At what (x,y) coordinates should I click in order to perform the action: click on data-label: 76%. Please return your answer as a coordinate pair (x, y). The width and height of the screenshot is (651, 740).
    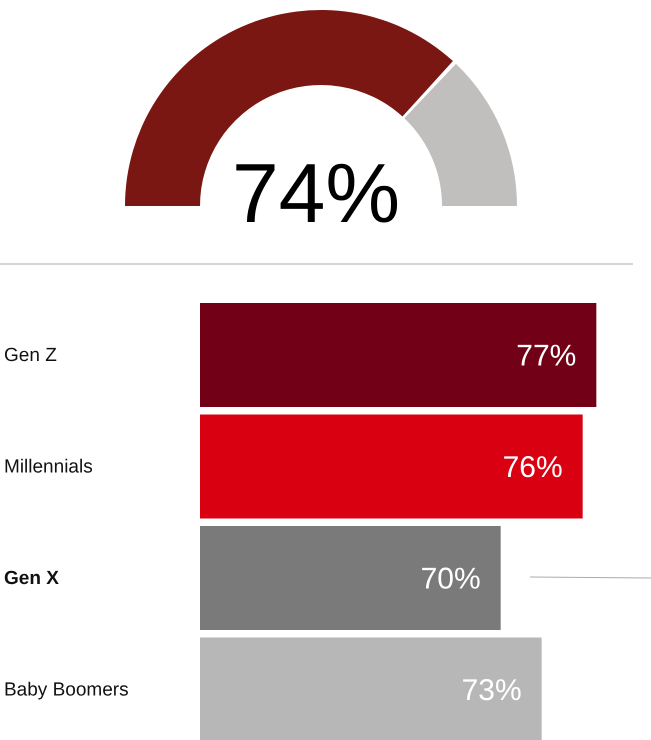
    Looking at the image, I should click on (532, 467).